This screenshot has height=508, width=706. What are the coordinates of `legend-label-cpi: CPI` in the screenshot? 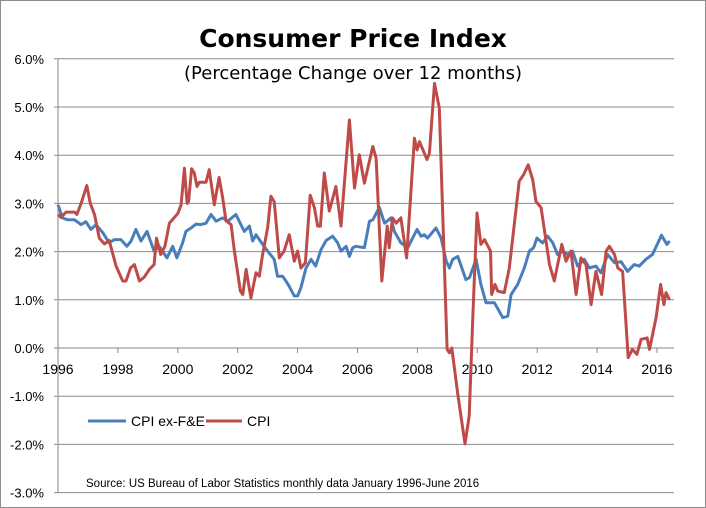 It's located at (258, 421).